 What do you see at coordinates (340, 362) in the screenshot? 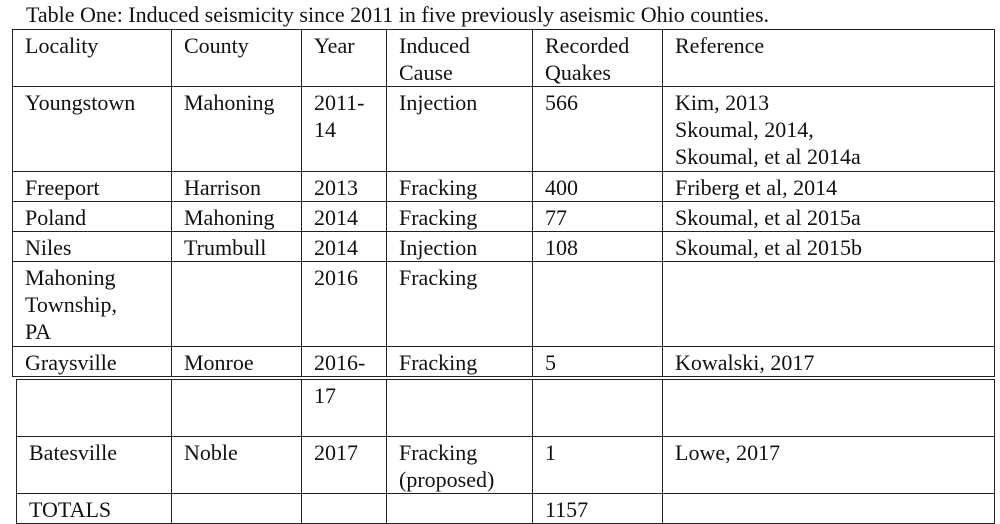
I see `cell-line: 2016-` at bounding box center [340, 362].